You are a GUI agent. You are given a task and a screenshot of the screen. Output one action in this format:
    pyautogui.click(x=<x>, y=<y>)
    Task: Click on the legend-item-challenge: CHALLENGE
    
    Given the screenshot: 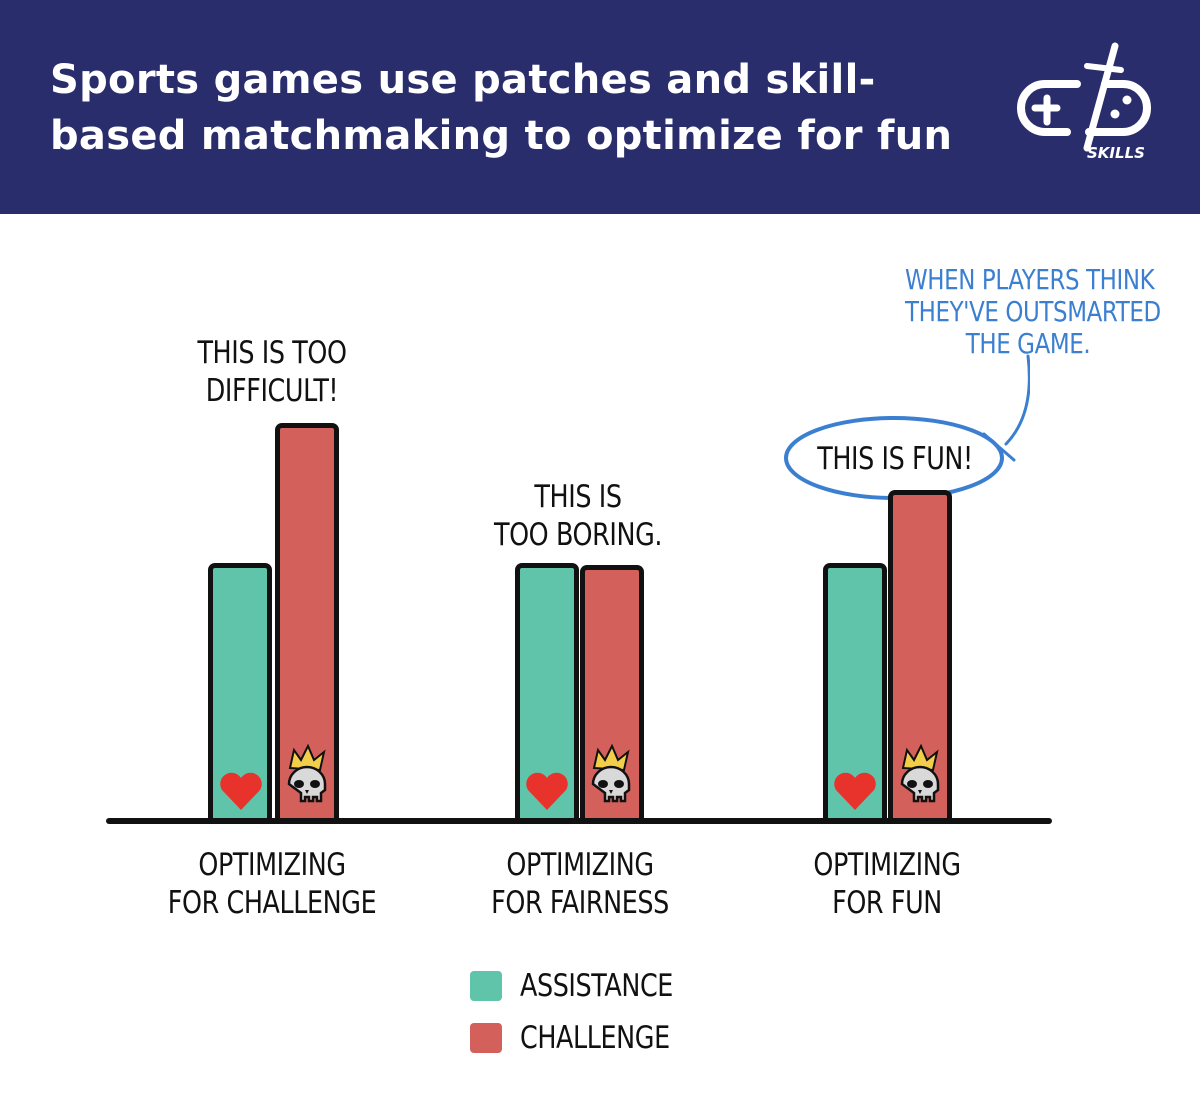 What is the action you would take?
    pyautogui.click(x=586, y=1038)
    